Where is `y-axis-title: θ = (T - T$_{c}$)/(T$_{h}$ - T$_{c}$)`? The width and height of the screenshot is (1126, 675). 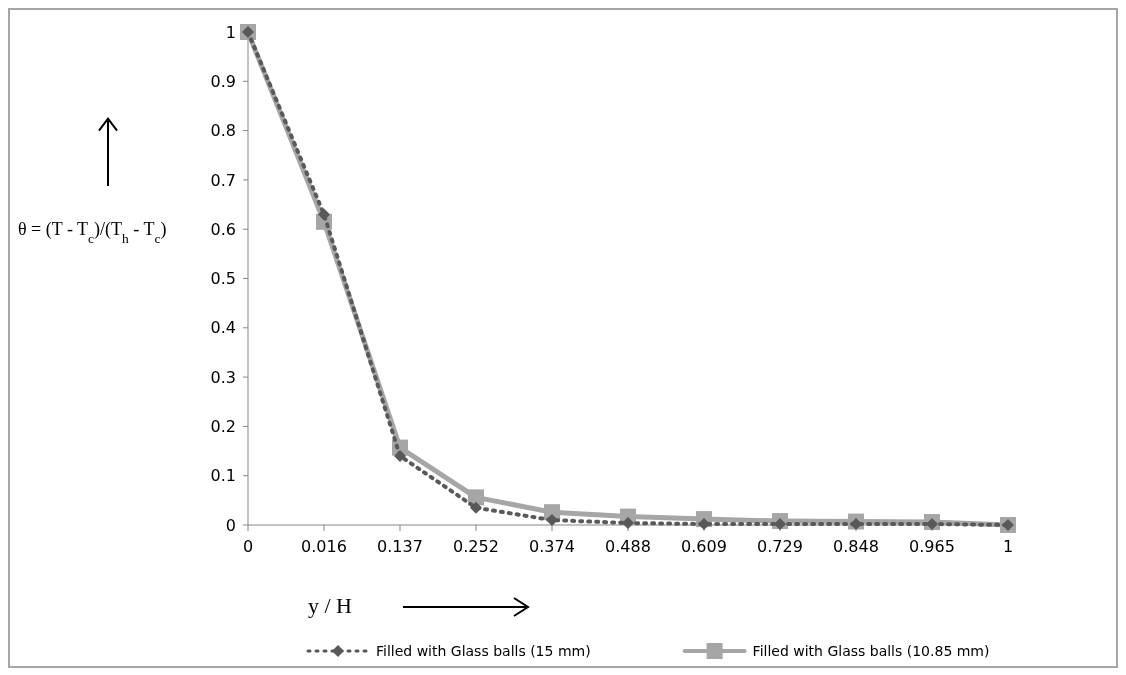
y-axis-title: θ = (T - T$_{c}$)/(T$_{h}$ - T$_{c}$) is located at coordinates (92, 232).